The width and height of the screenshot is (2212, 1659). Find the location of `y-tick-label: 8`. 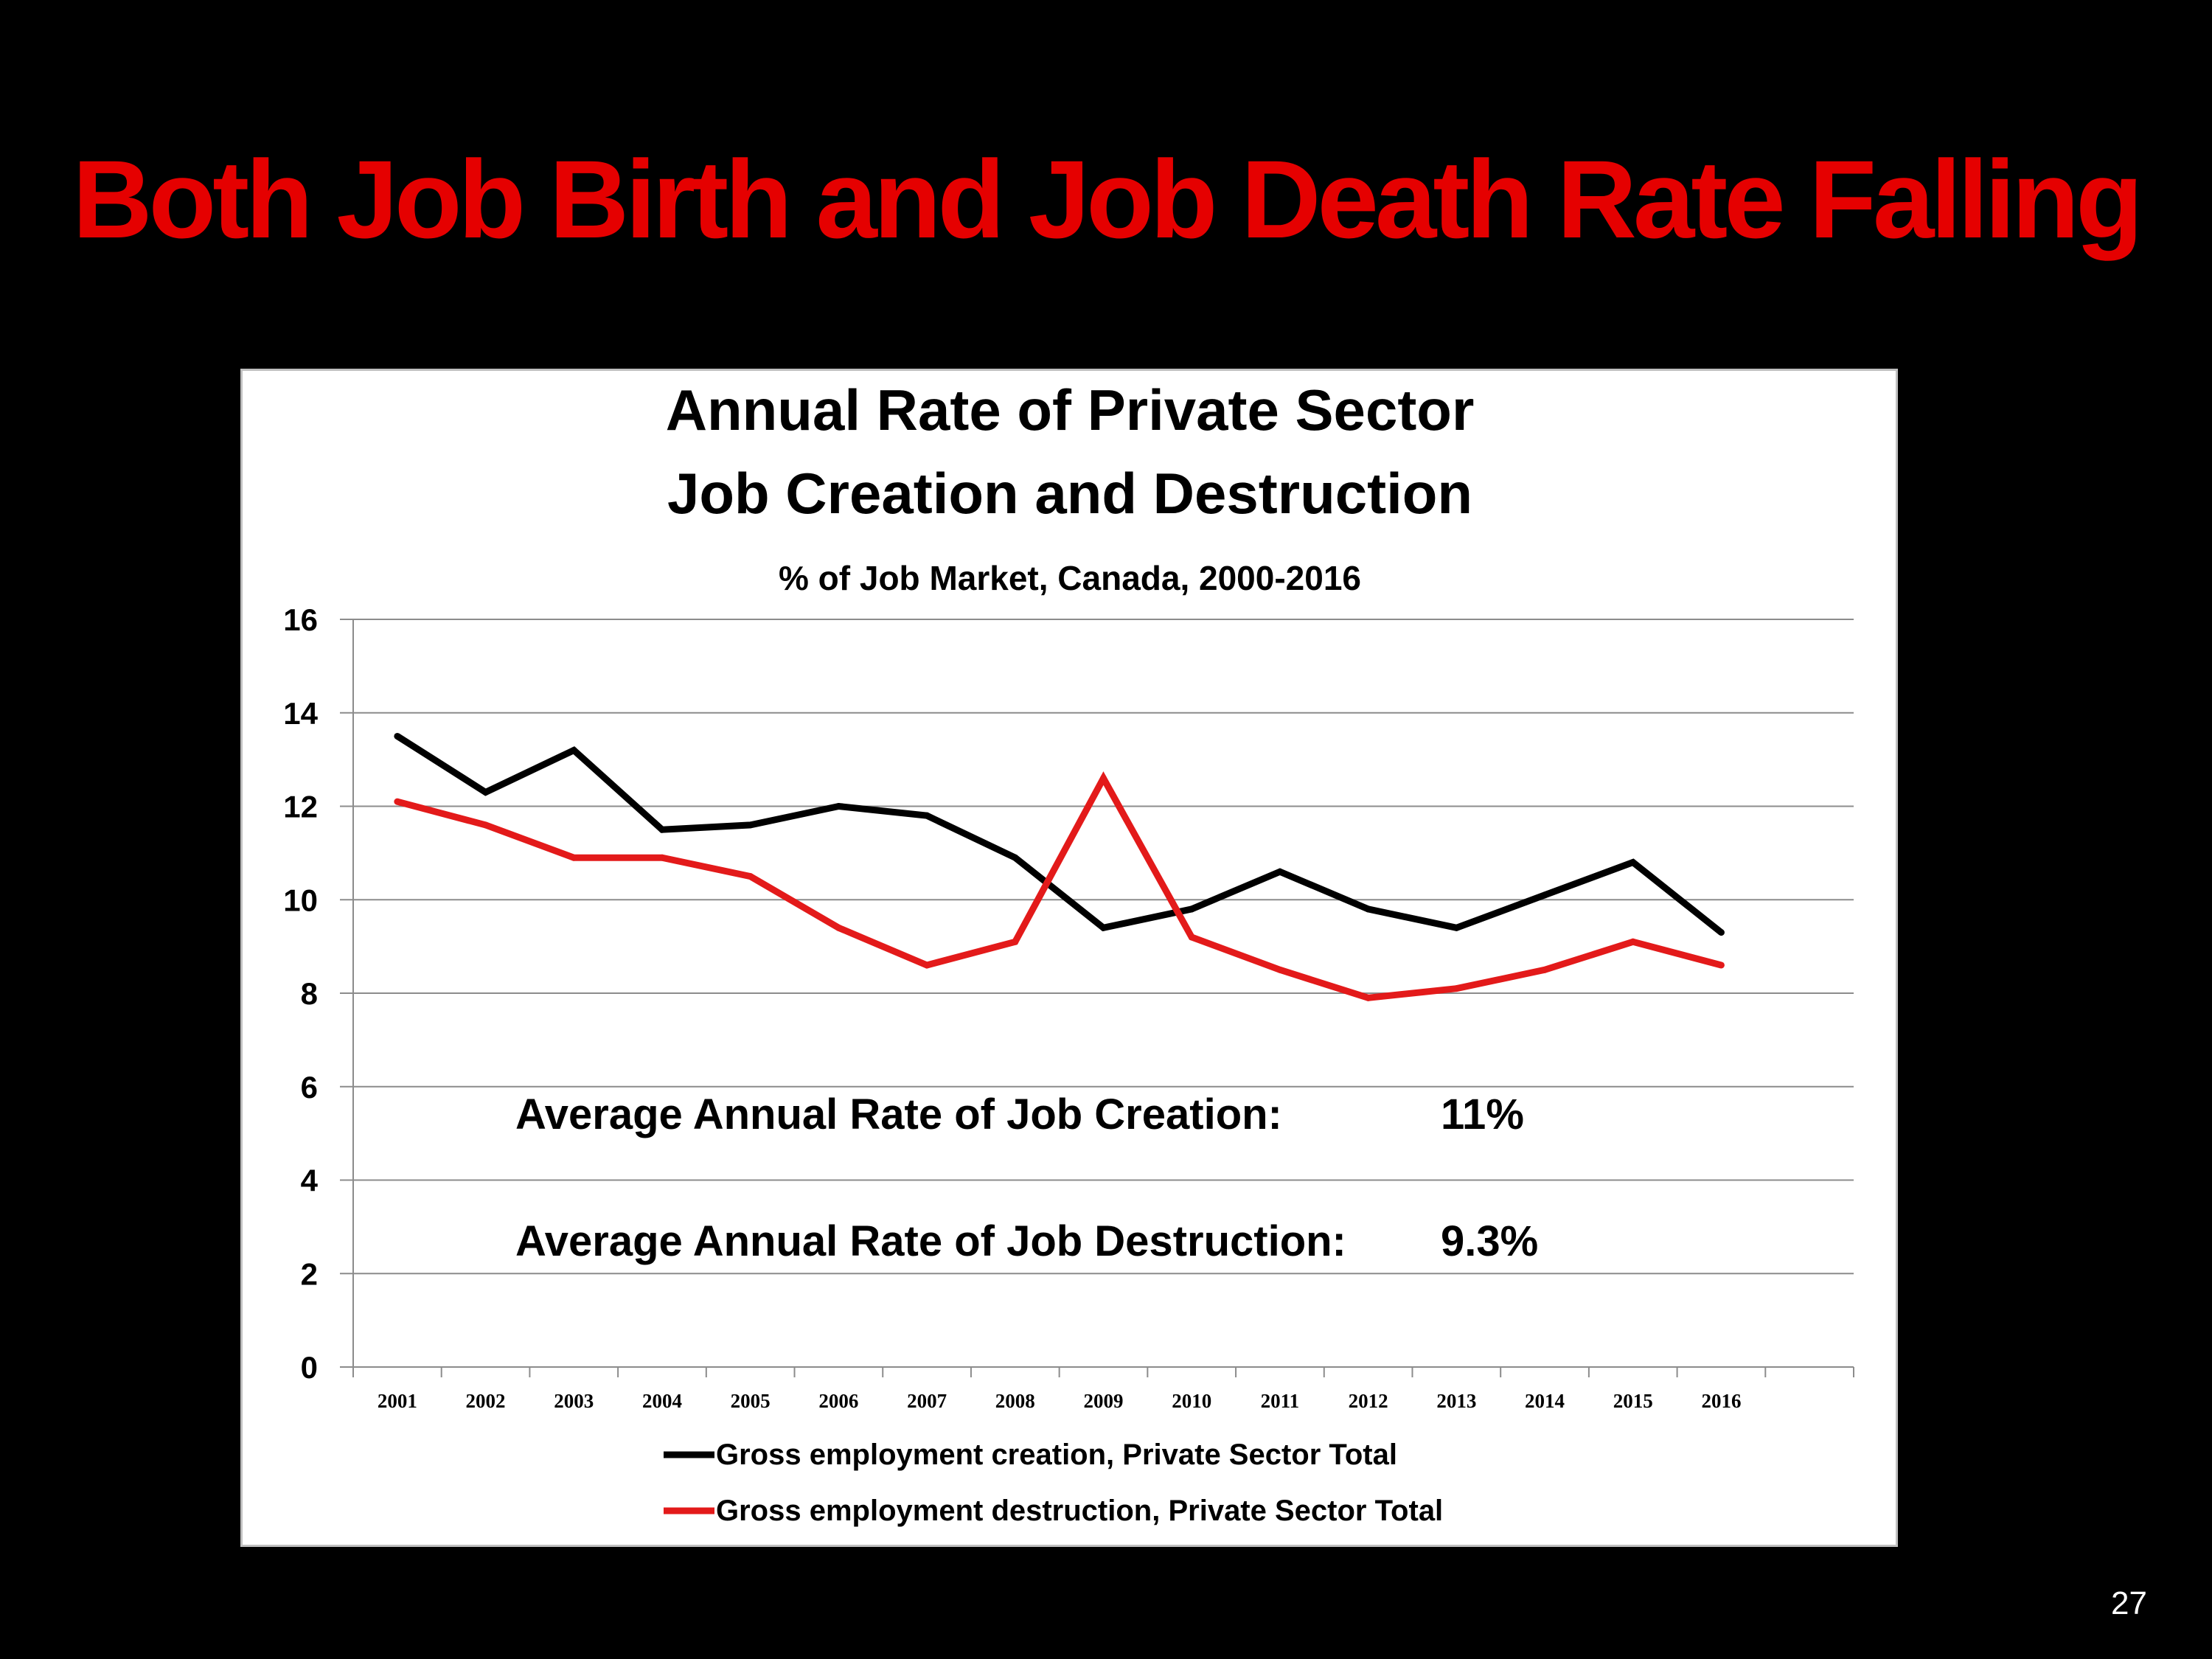

y-tick-label: 8 is located at coordinates (309, 993).